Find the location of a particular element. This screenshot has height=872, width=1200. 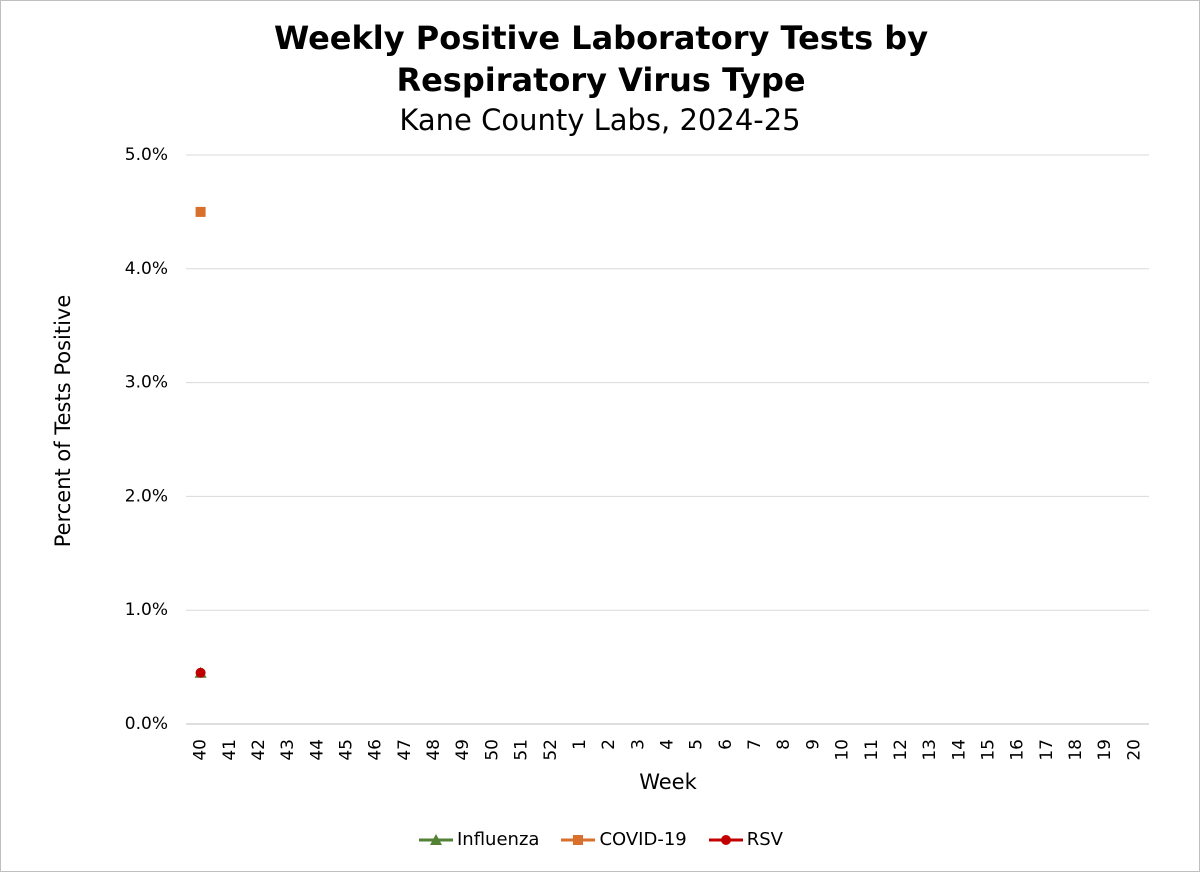

x-tick-label: 18 is located at coordinates (1076, 750).